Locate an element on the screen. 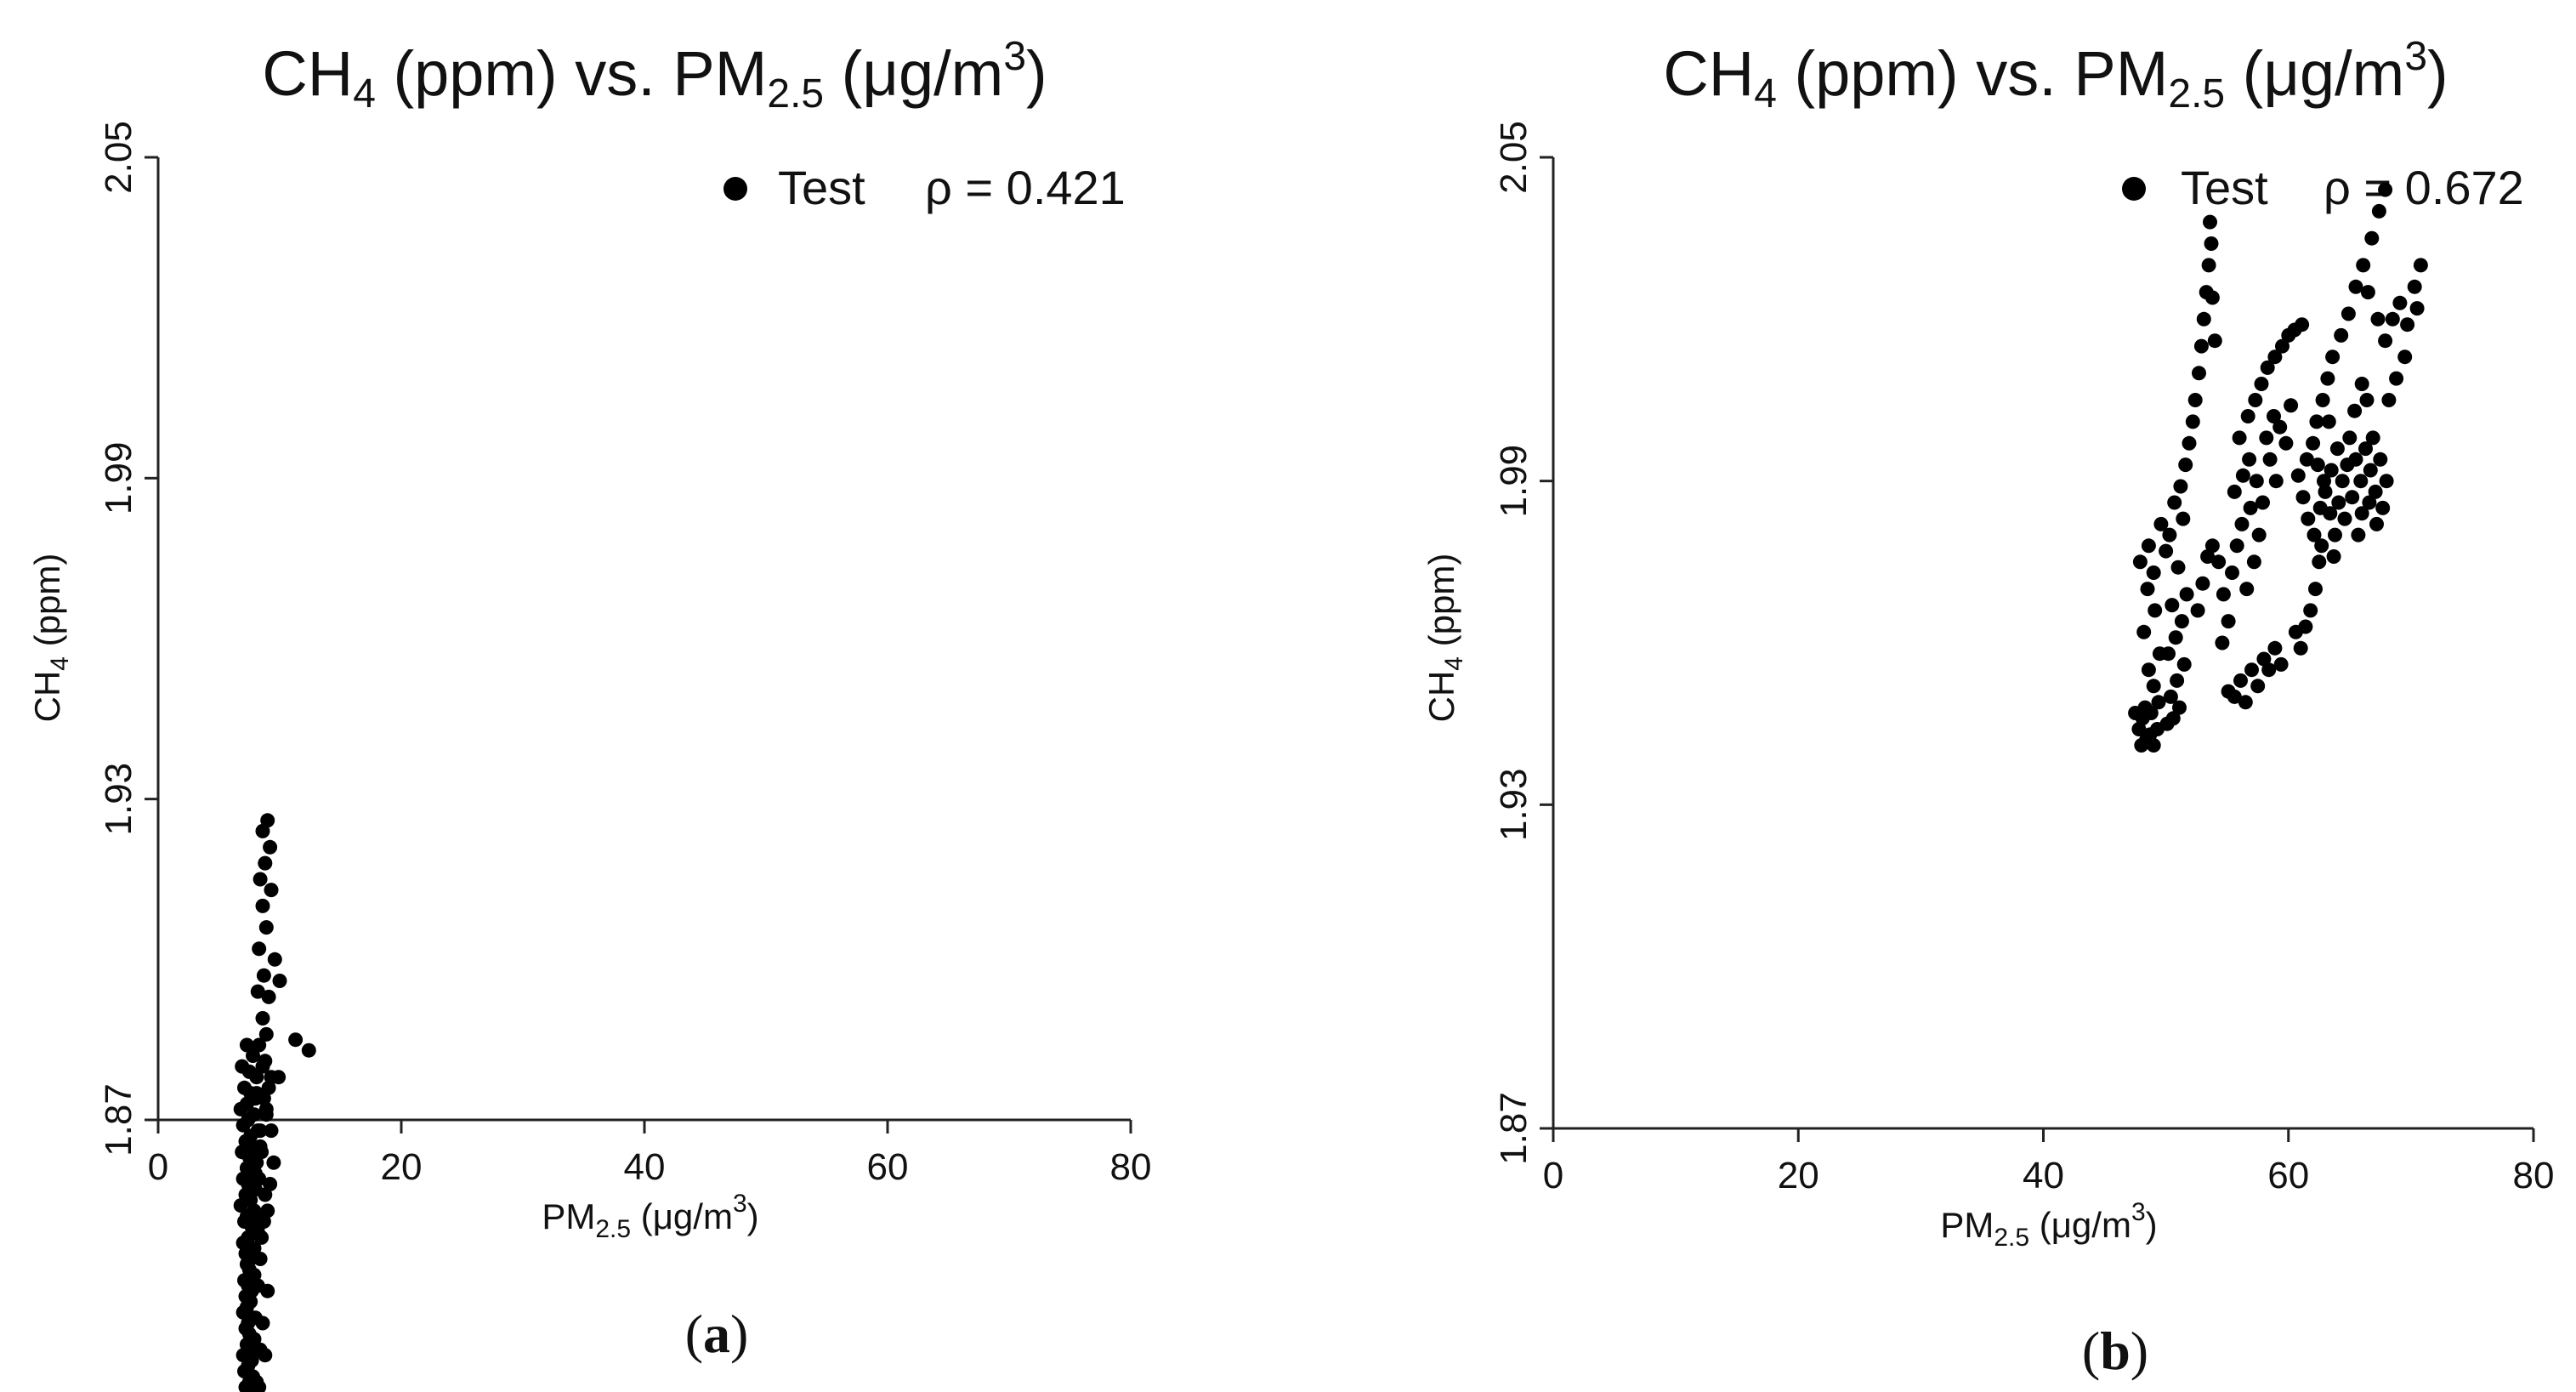 The height and width of the screenshot is (1392, 2576). y-tick-label-a: 1.87 is located at coordinates (119, 1119).